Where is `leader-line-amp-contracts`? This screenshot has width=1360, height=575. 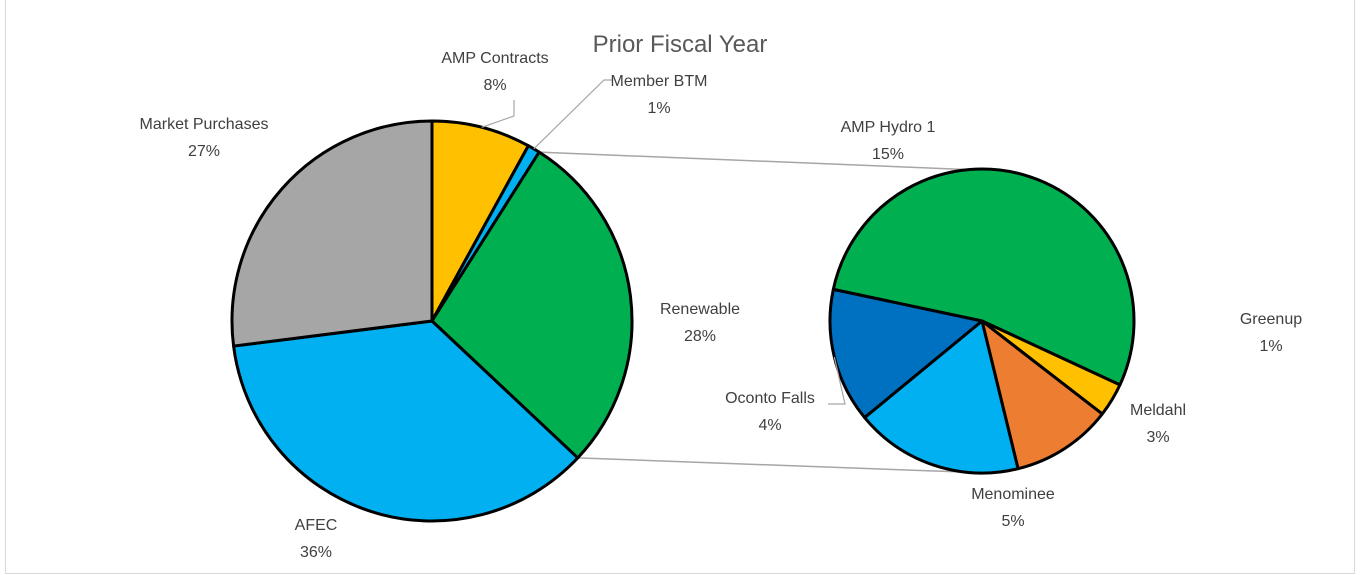
leader-line-amp-contracts is located at coordinates (498, 114).